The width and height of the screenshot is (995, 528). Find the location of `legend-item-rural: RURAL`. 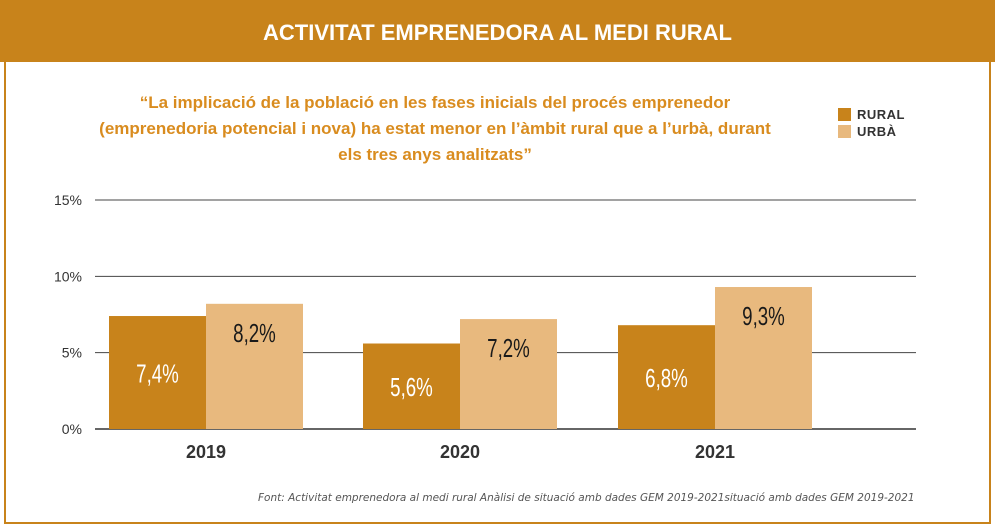

legend-item-rural: RURAL is located at coordinates (871, 114).